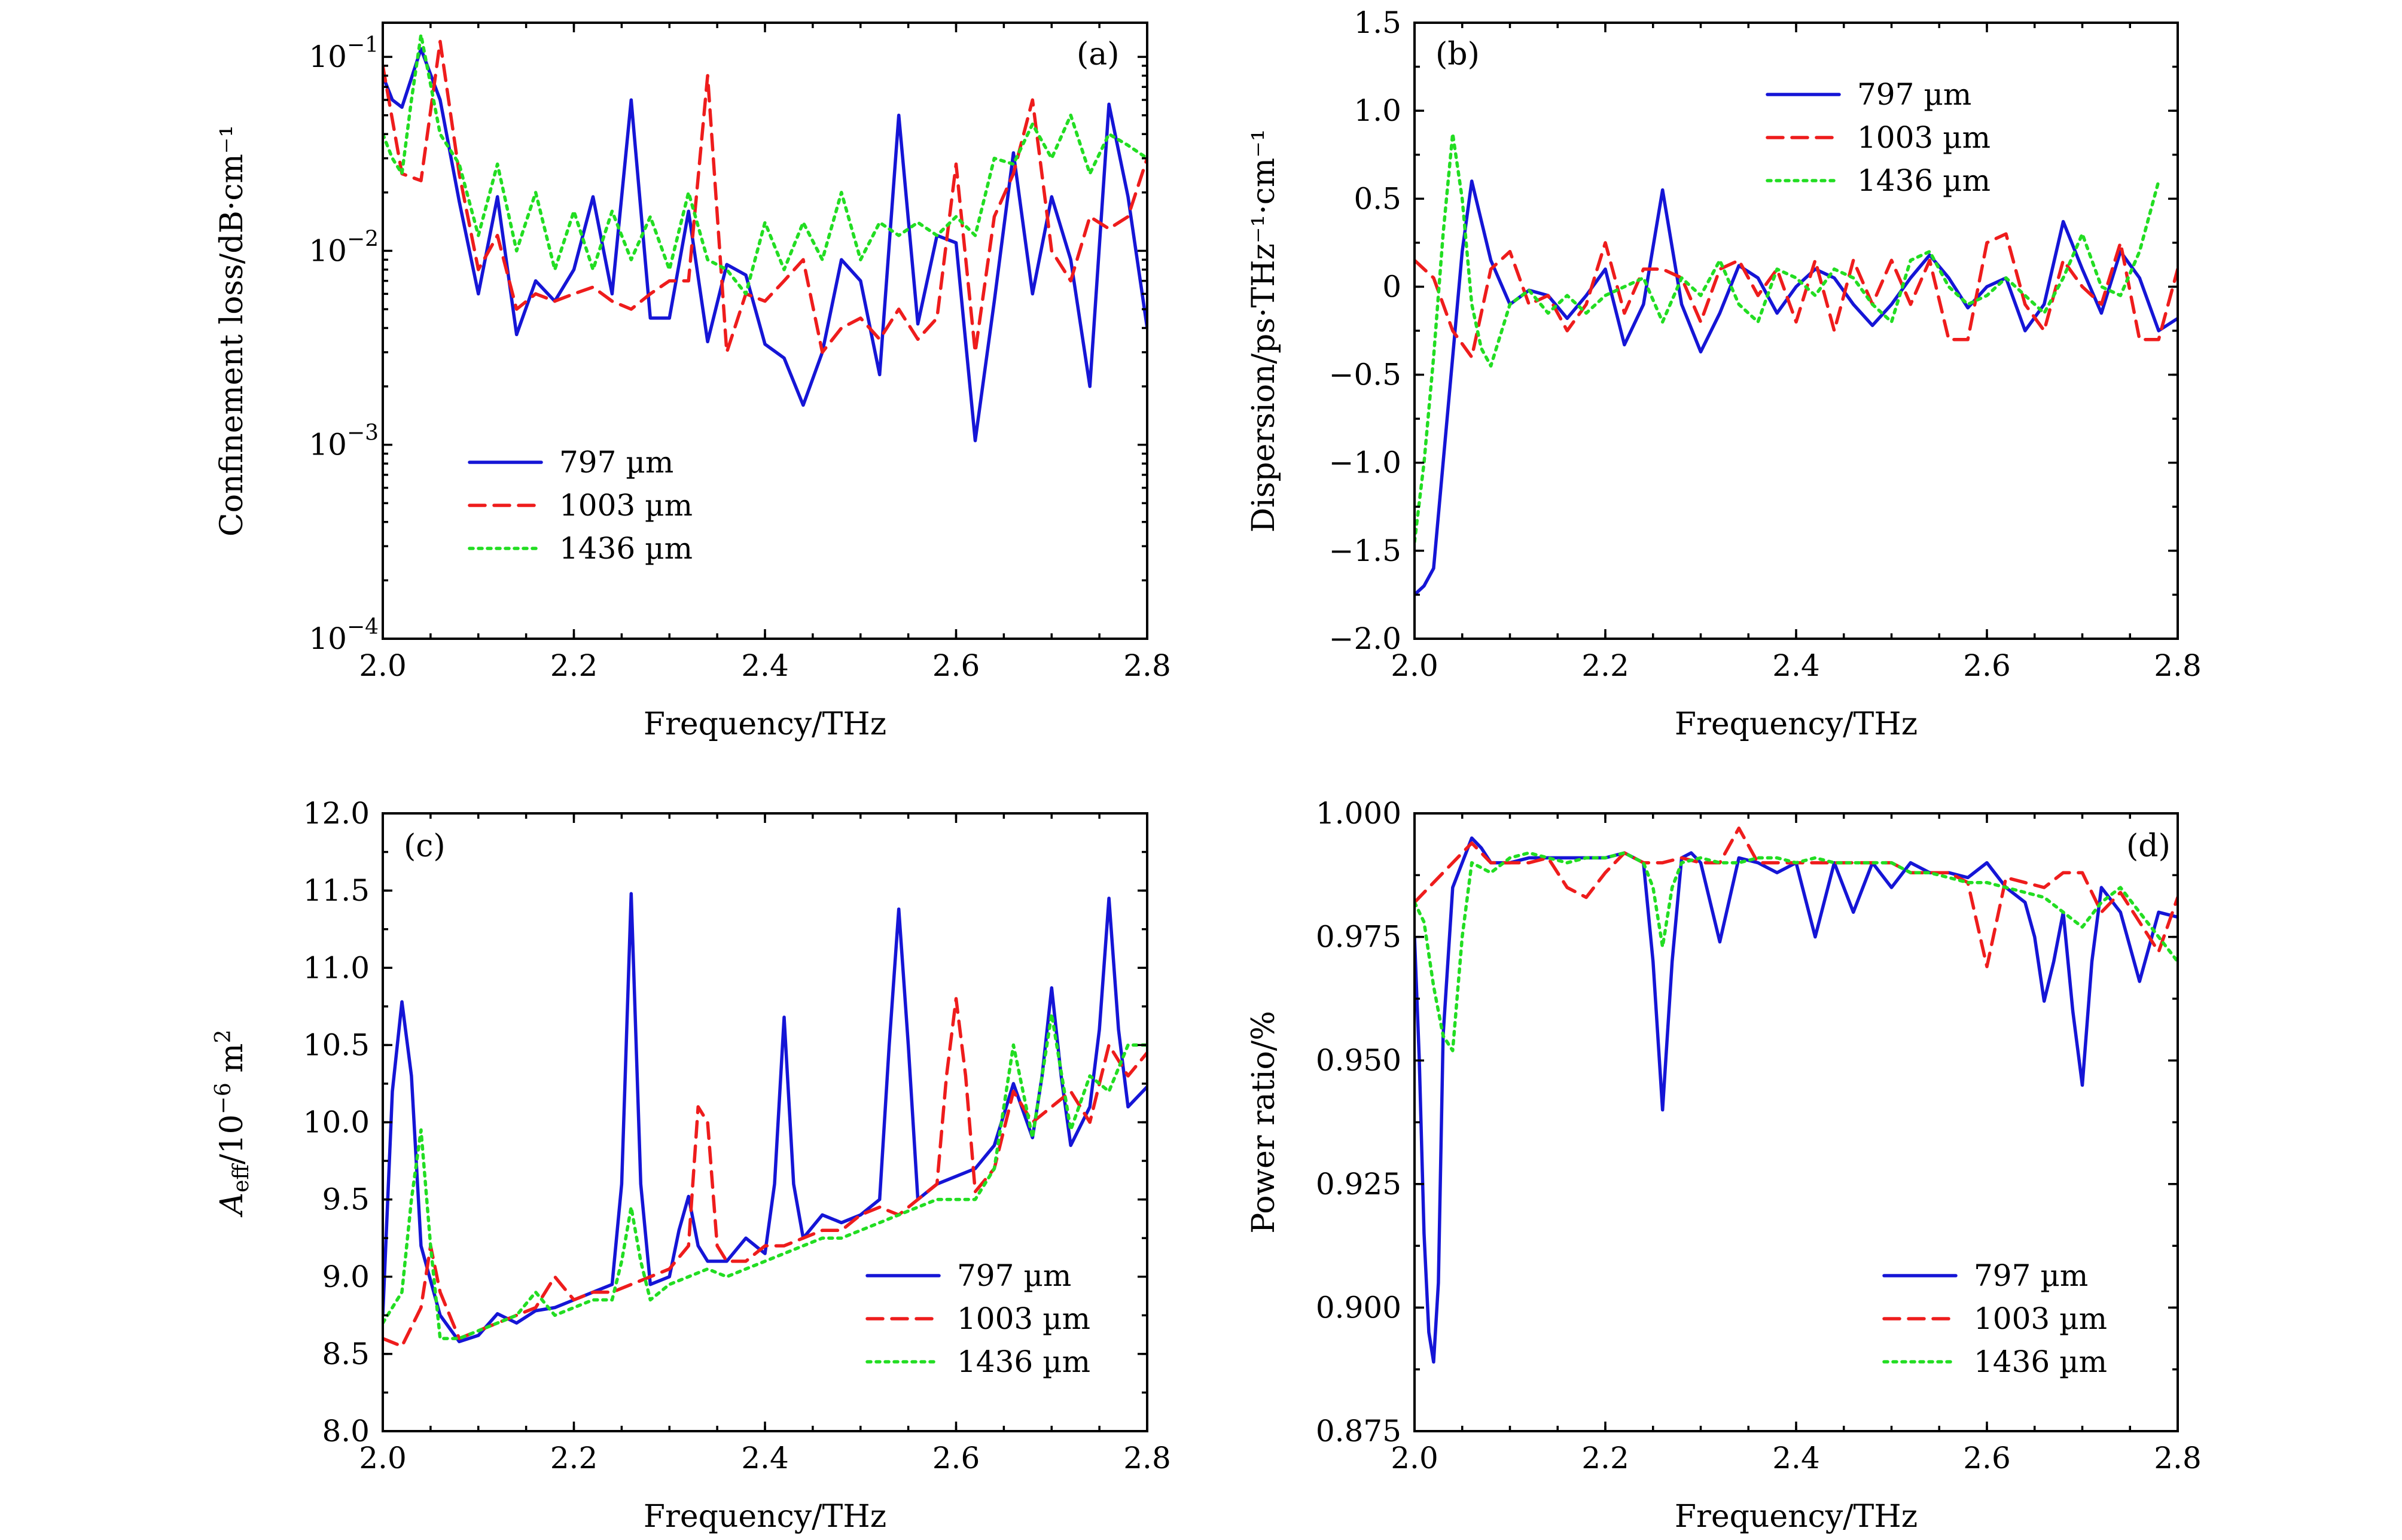  I want to click on y-tick-label: 9.5, so click(346, 1199).